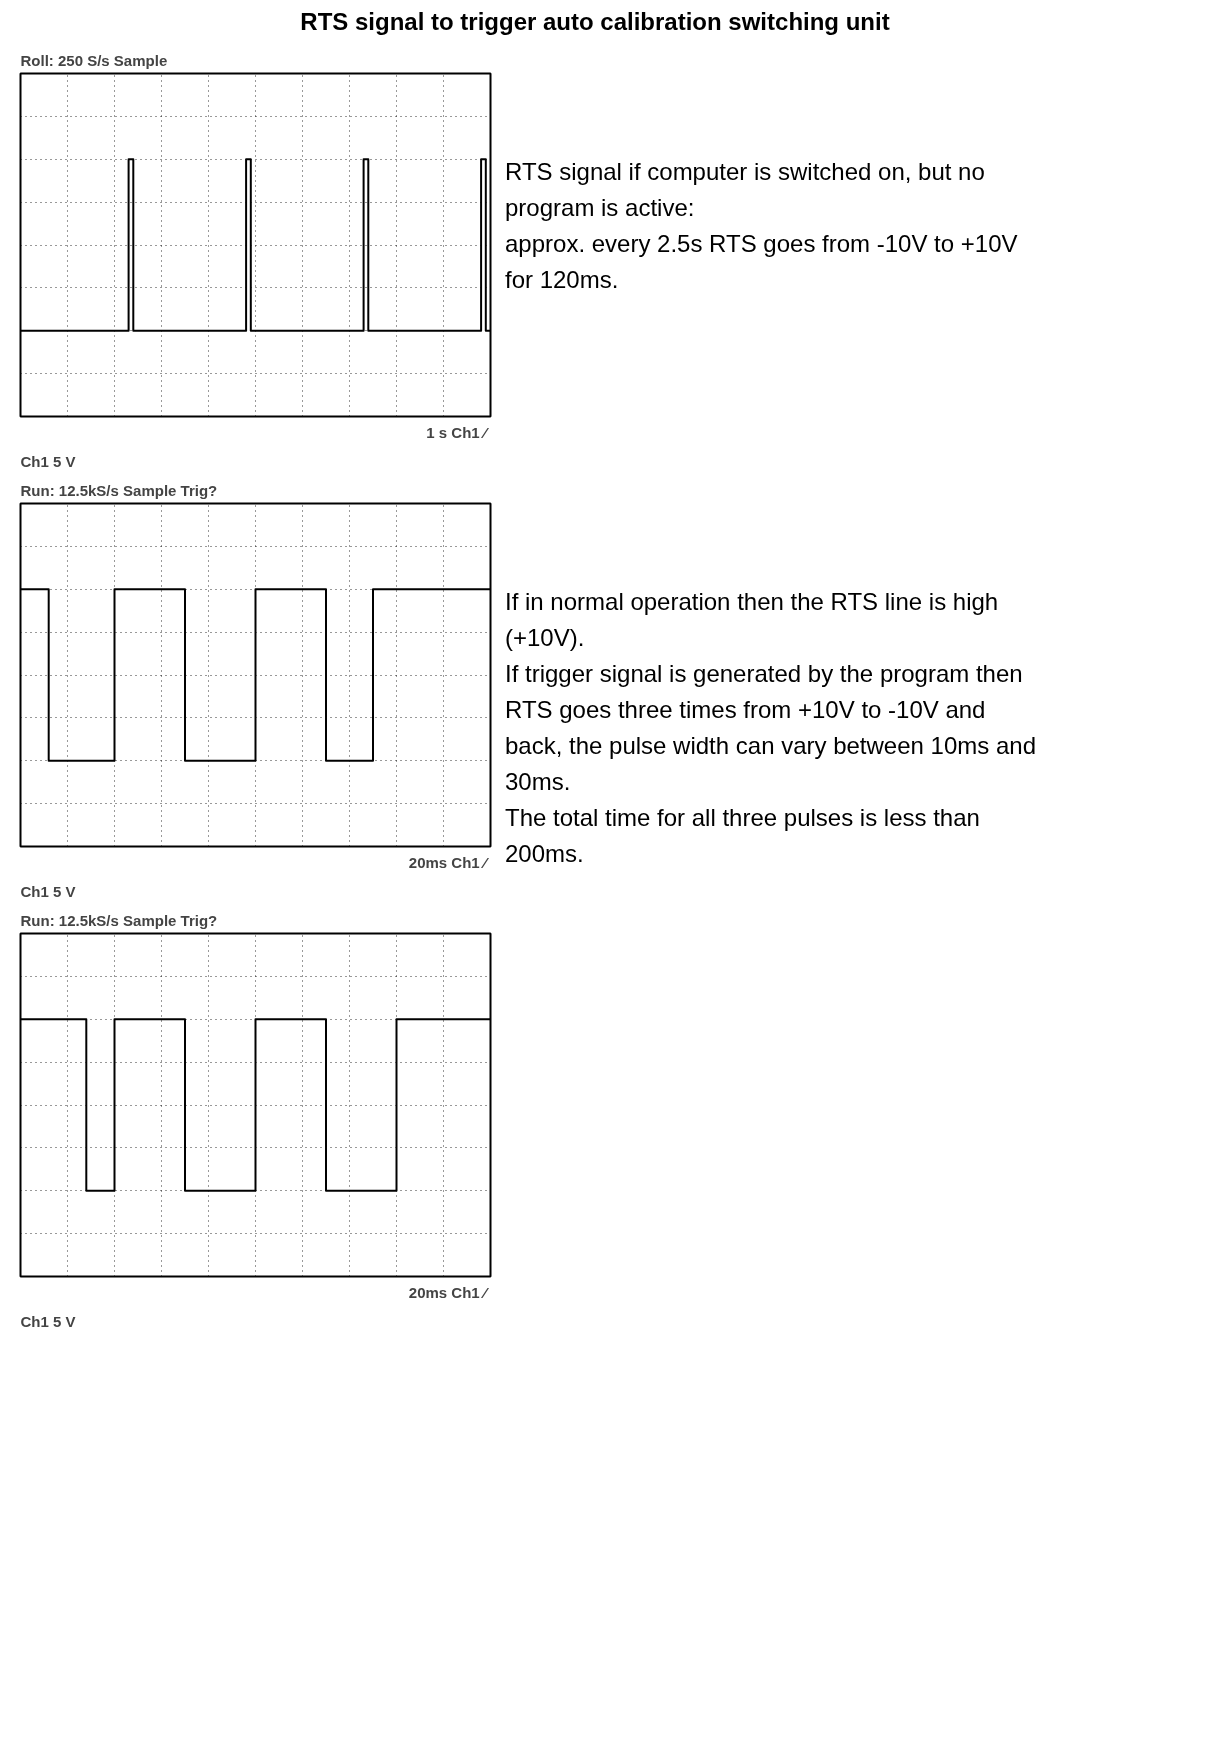 The height and width of the screenshot is (1740, 1214). Describe the element at coordinates (458, 432) in the screenshot. I see `text: 1 s Ch1 ⁄` at that location.